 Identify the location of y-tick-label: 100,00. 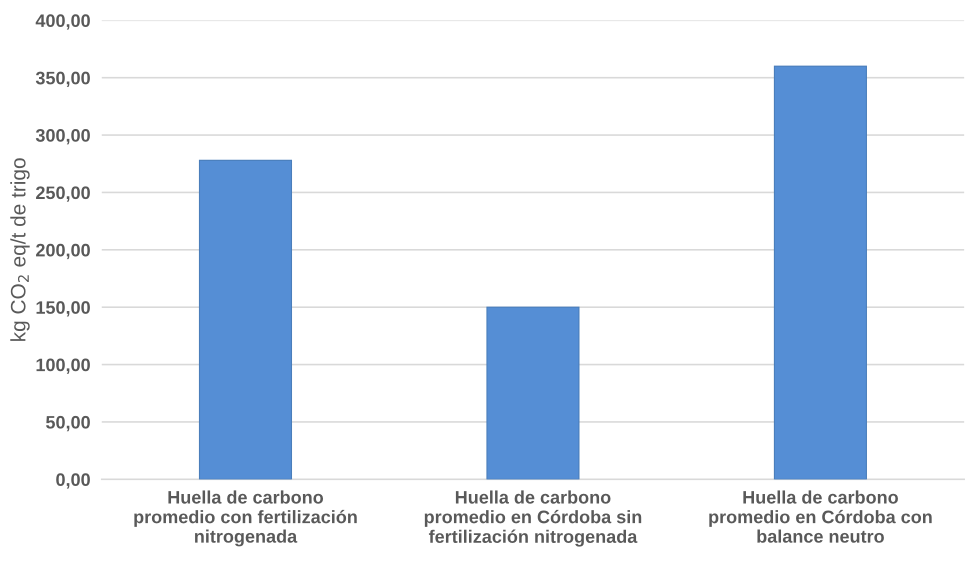
(63, 366).